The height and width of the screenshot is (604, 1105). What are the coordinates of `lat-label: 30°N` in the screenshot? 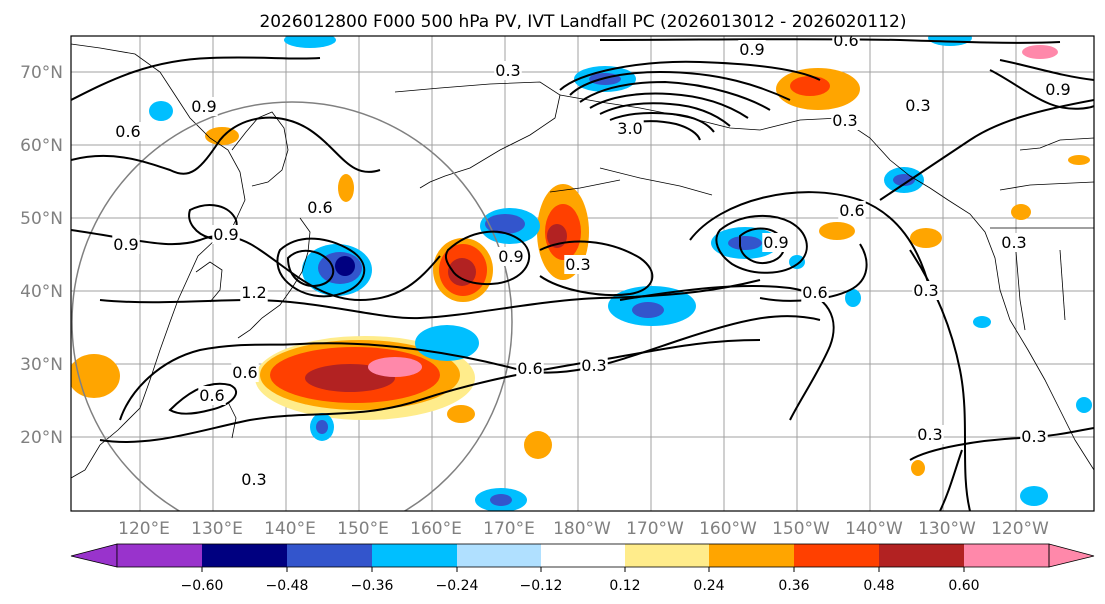 It's located at (41, 365).